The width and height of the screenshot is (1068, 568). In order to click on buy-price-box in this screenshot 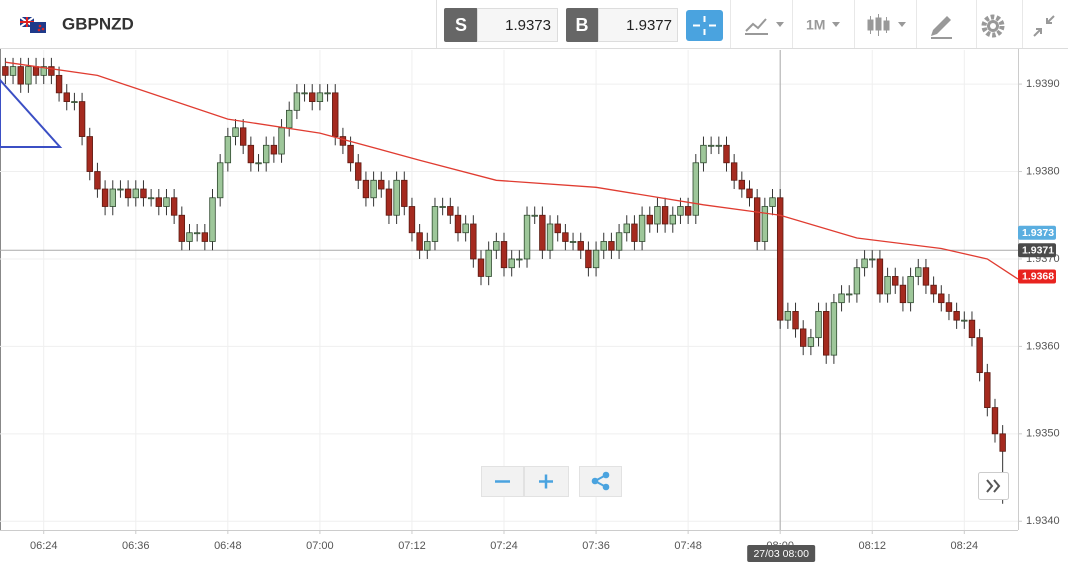, I will do `click(638, 25)`.